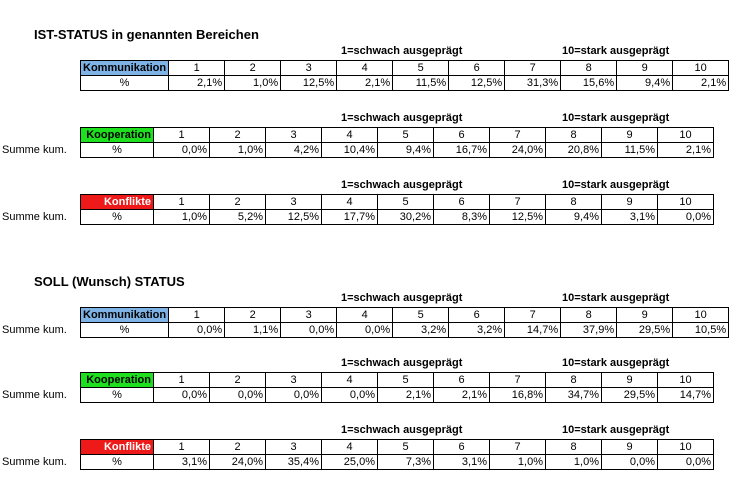 This screenshot has height=487, width=738. What do you see at coordinates (533, 83) in the screenshot?
I see `value-cell: 31,3%` at bounding box center [533, 83].